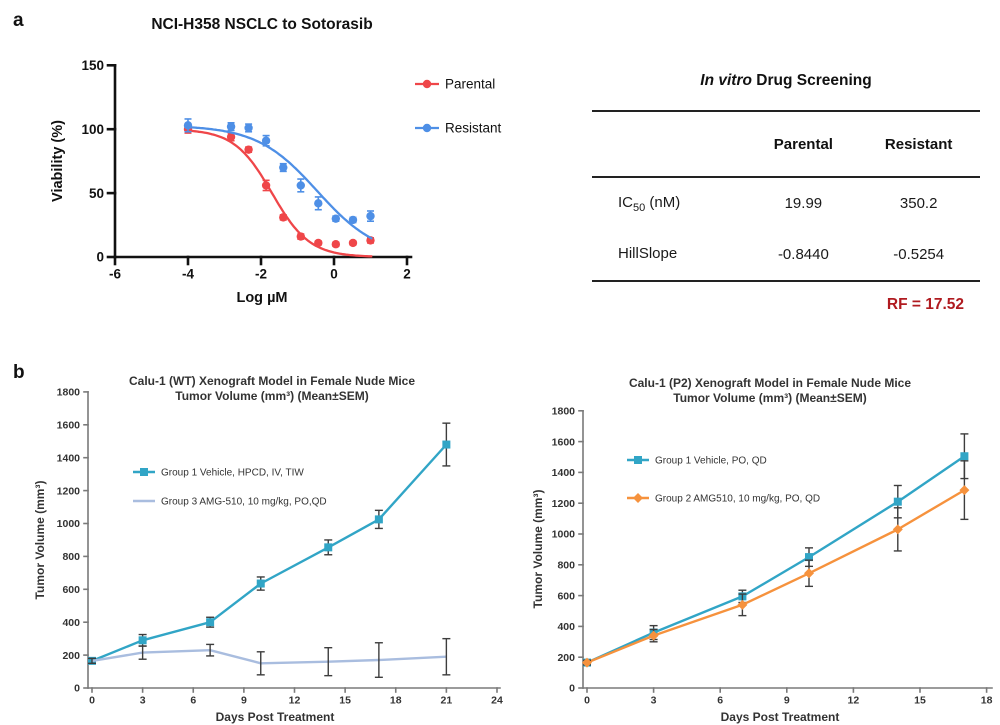 Image resolution: width=1000 pixels, height=725 pixels. I want to click on svg-text: 1600, so click(564, 442).